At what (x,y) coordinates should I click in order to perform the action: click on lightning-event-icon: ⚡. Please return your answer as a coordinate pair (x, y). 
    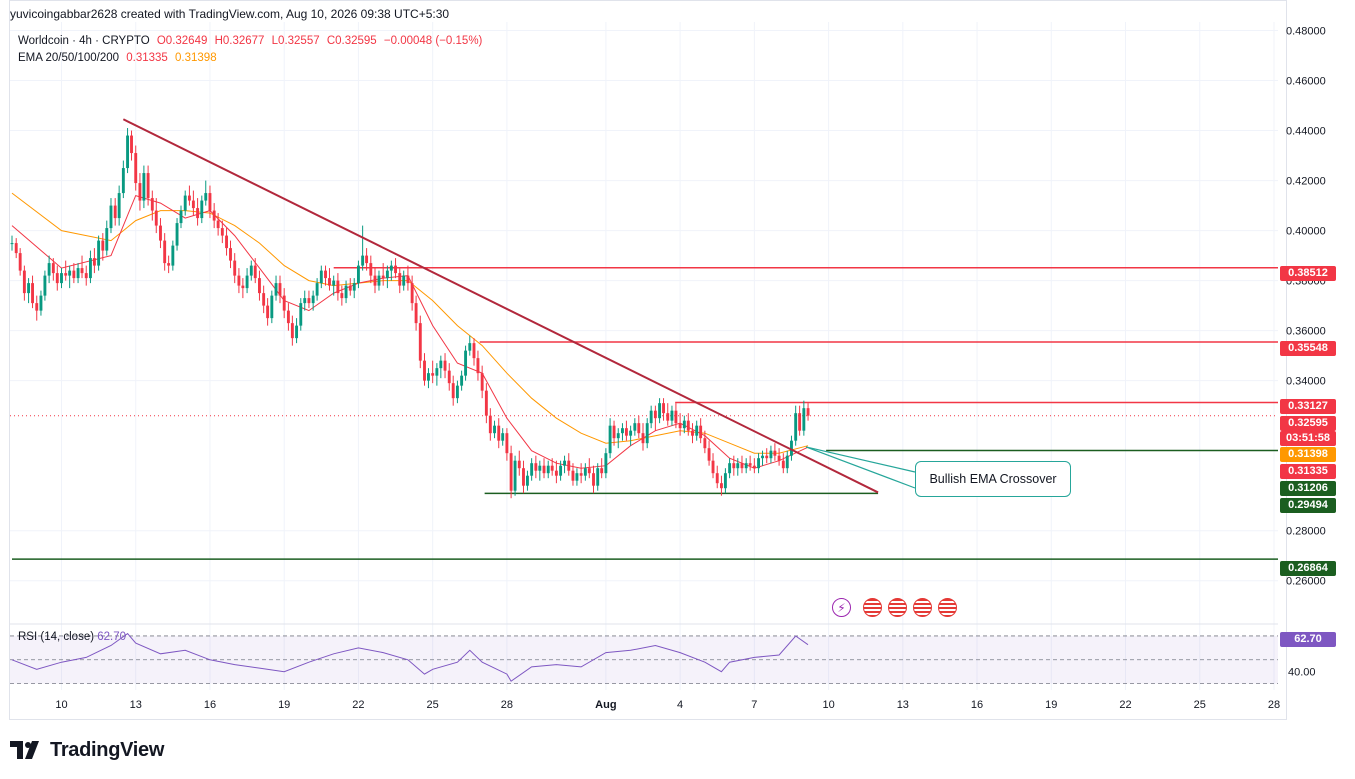
    Looking at the image, I should click on (841, 607).